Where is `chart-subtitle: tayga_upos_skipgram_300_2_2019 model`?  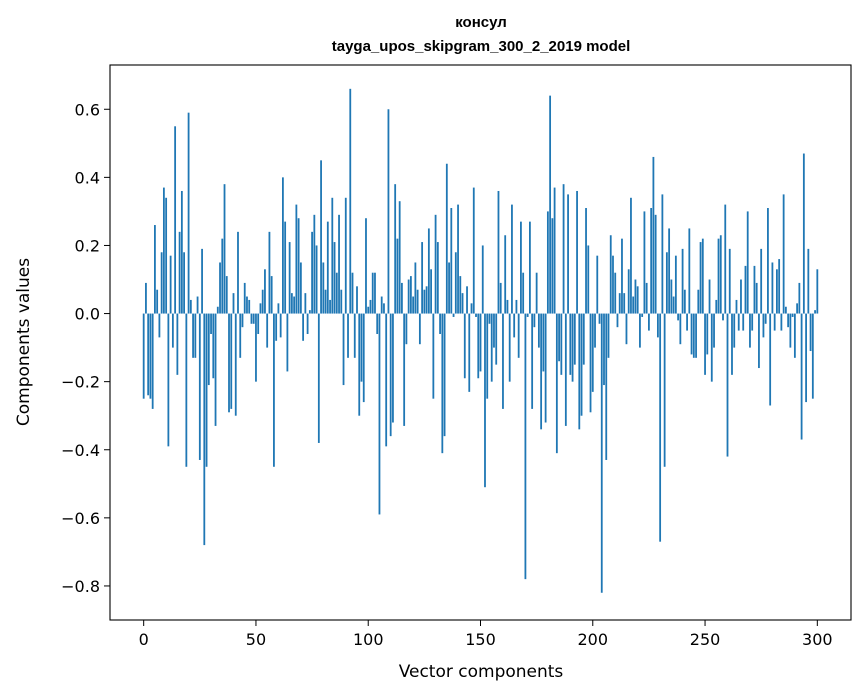 chart-subtitle: tayga_upos_skipgram_300_2_2019 model is located at coordinates (481, 46).